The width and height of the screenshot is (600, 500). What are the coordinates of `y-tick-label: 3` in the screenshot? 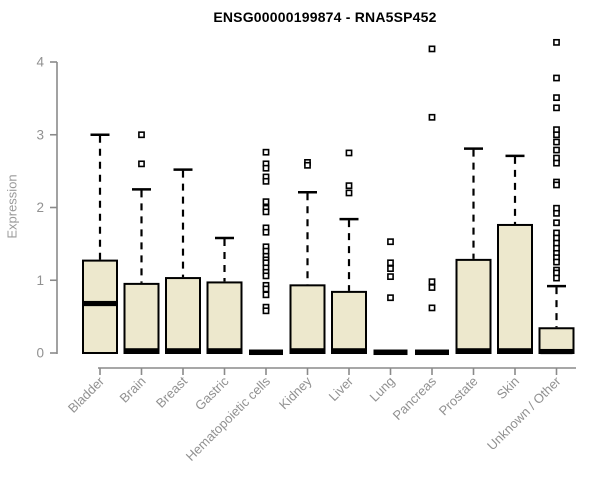 It's located at (40, 134).